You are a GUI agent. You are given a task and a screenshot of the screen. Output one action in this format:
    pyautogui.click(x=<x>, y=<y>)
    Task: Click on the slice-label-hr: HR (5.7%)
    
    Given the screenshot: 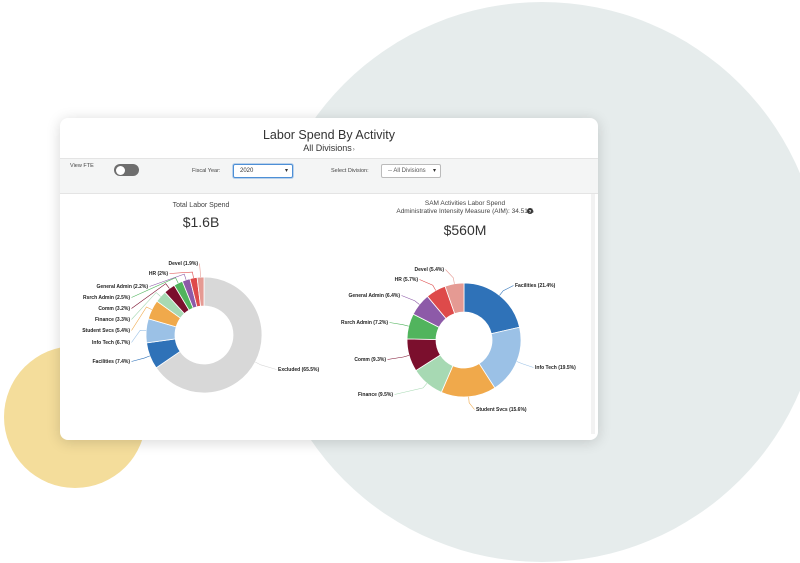 What is the action you would take?
    pyautogui.click(x=407, y=280)
    